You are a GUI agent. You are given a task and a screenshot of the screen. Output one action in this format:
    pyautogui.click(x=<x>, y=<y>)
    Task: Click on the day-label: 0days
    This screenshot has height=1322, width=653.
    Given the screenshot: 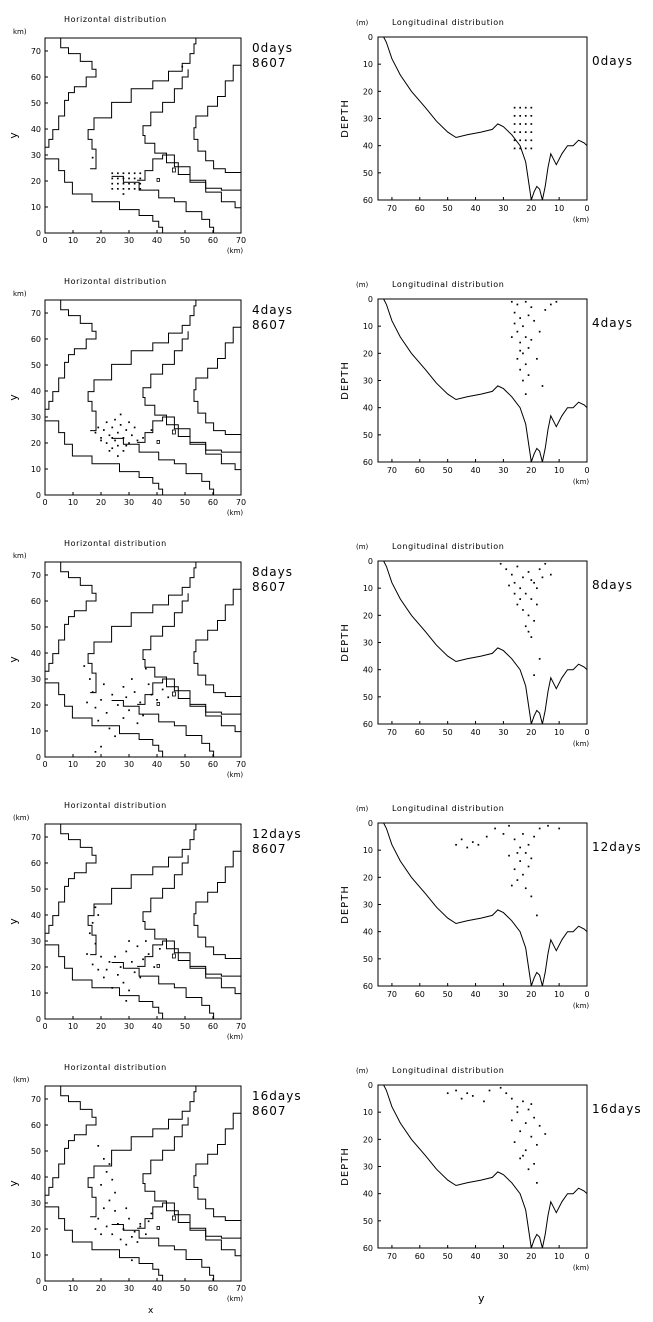 What is the action you would take?
    pyautogui.click(x=612, y=61)
    